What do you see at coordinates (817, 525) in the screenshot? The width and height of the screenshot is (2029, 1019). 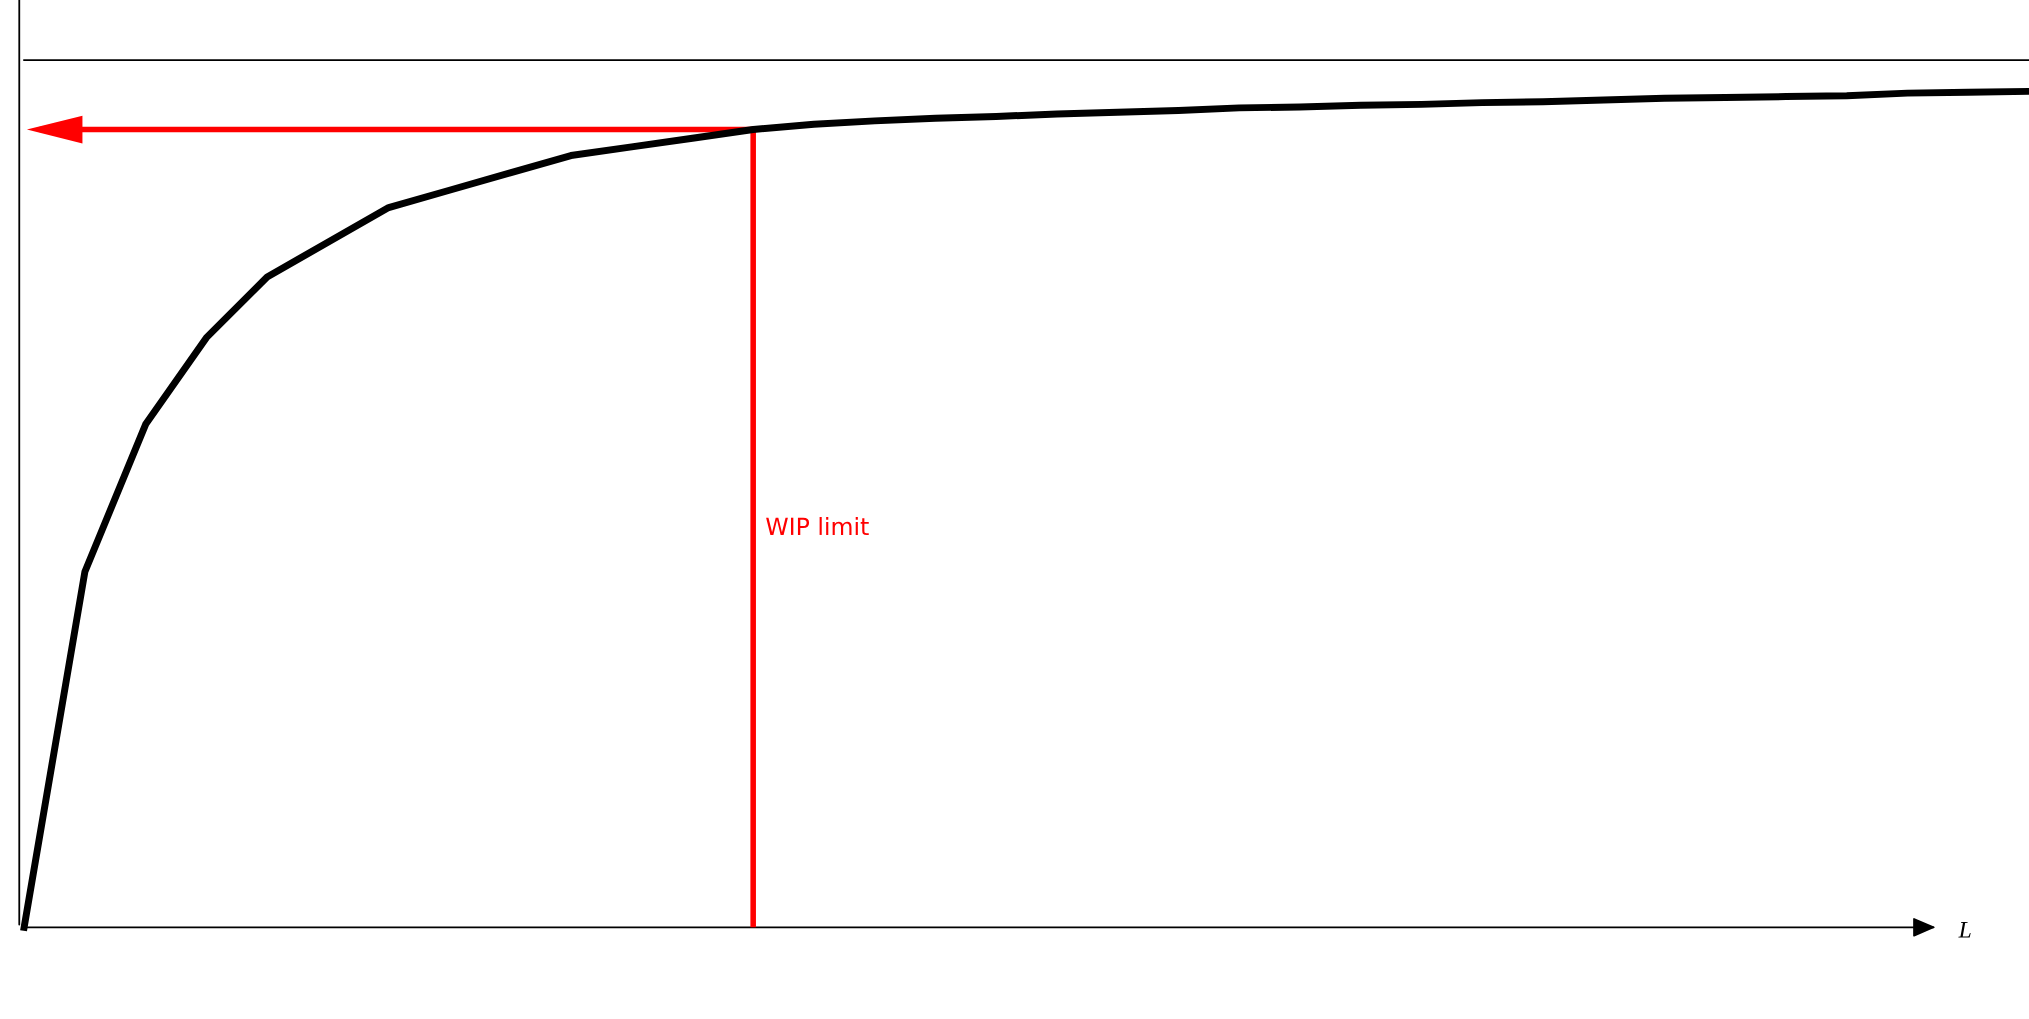 I see `annotation: WIP limit` at bounding box center [817, 525].